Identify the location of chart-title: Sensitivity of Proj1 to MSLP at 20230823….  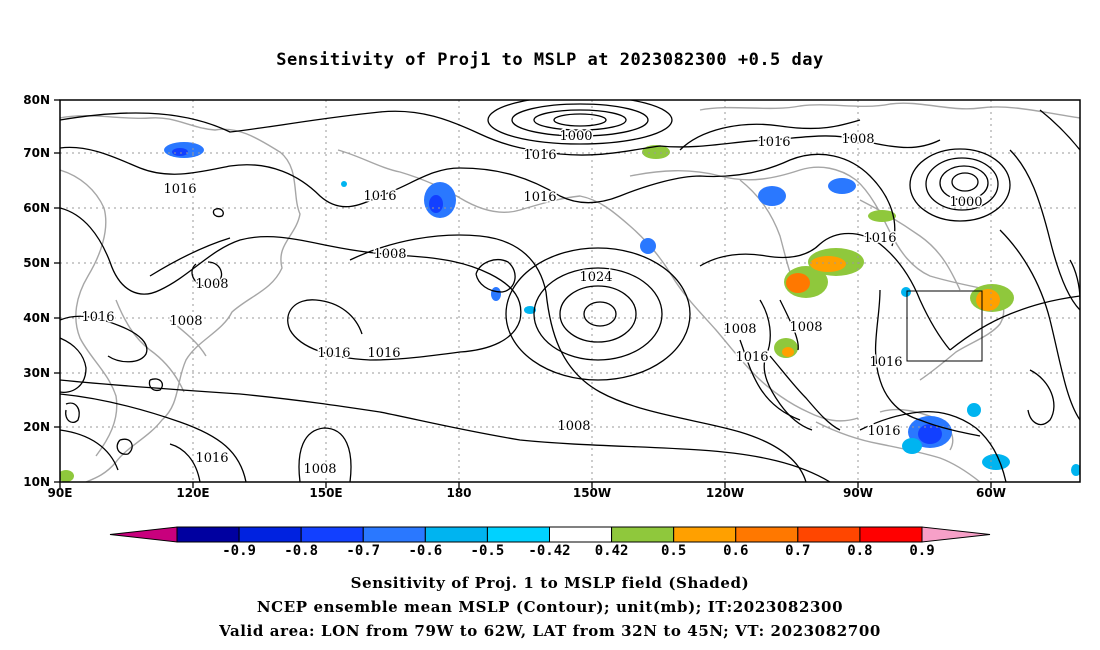
(550, 60).